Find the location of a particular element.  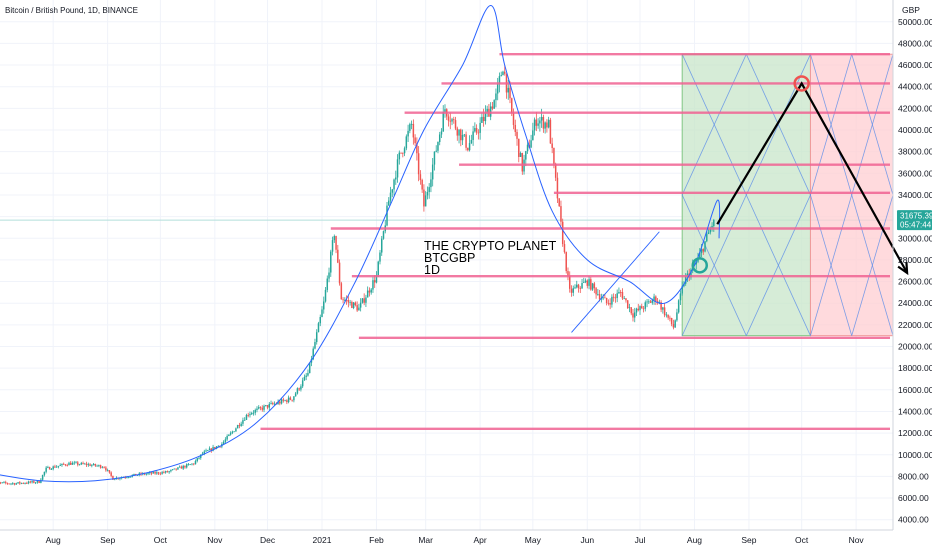

price-tag-value: 31675.39 is located at coordinates (916, 216).